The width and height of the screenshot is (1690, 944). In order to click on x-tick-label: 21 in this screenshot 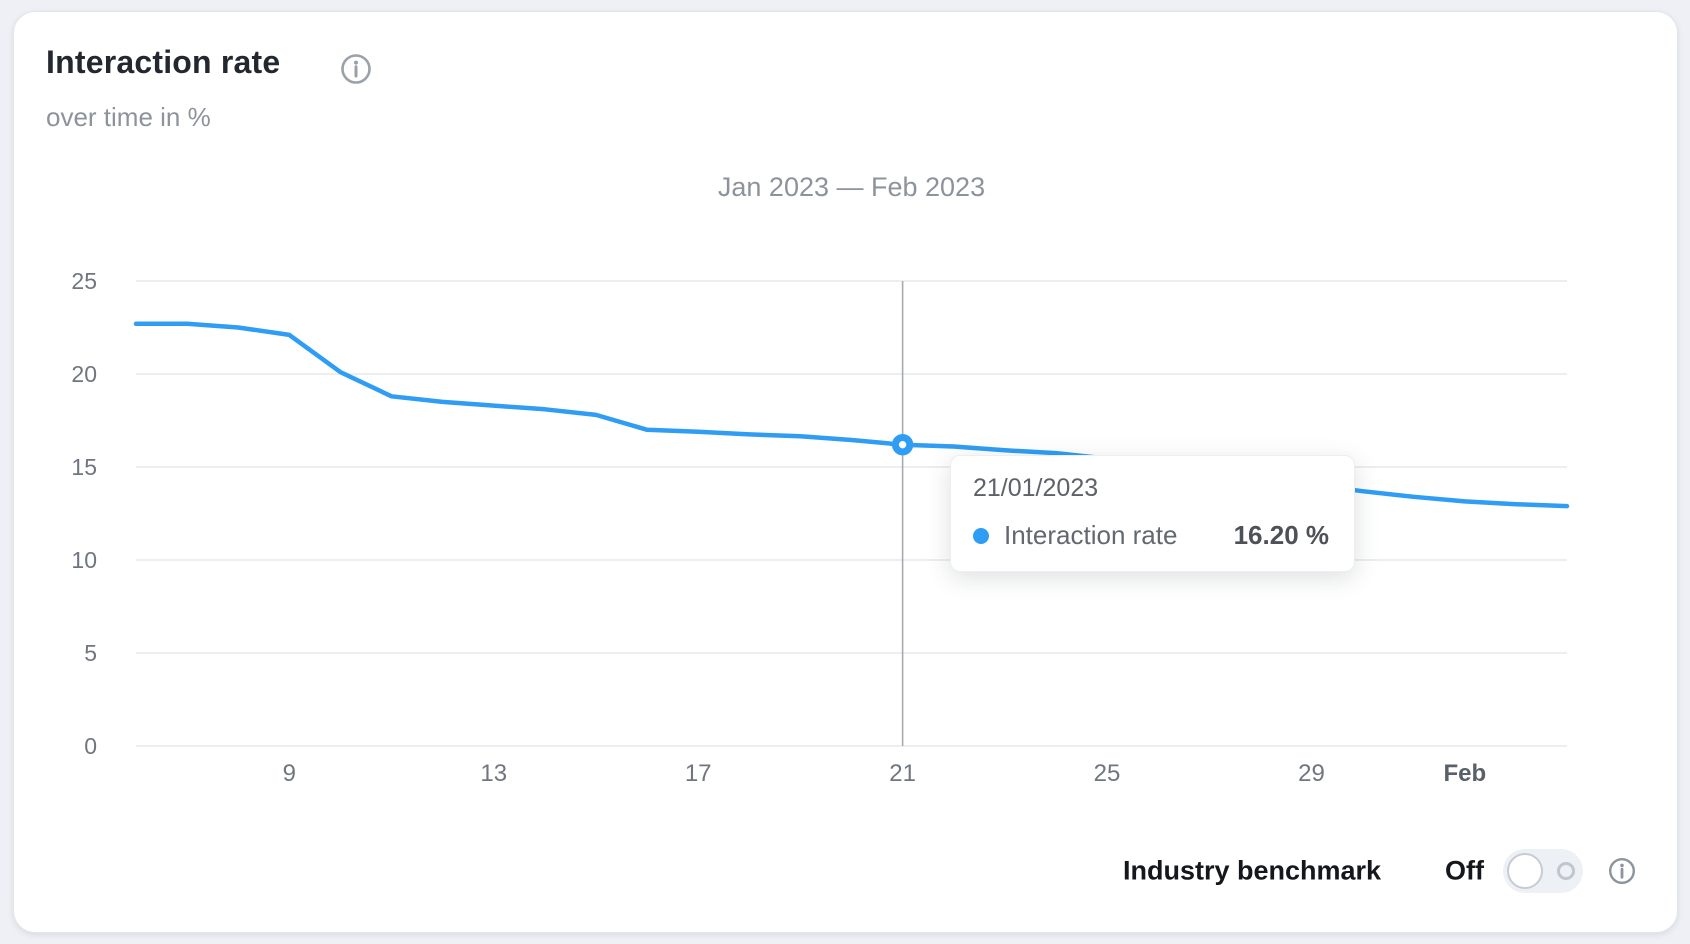, I will do `click(902, 773)`.